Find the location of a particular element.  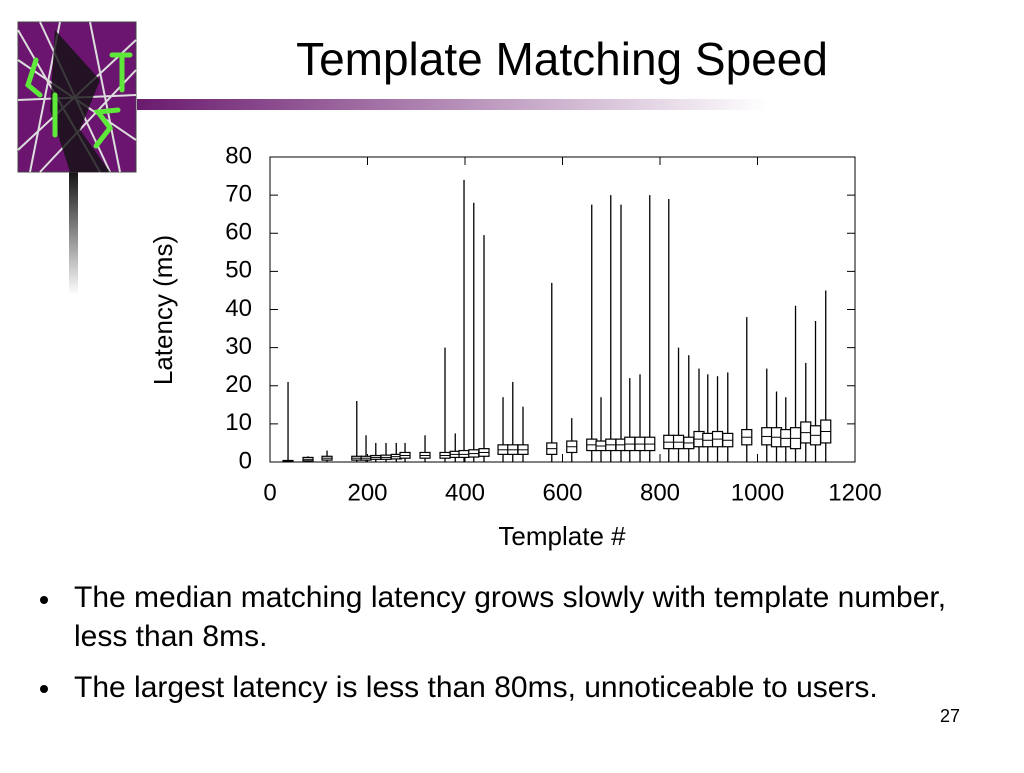

x-tick-label: 600 is located at coordinates (562, 492).